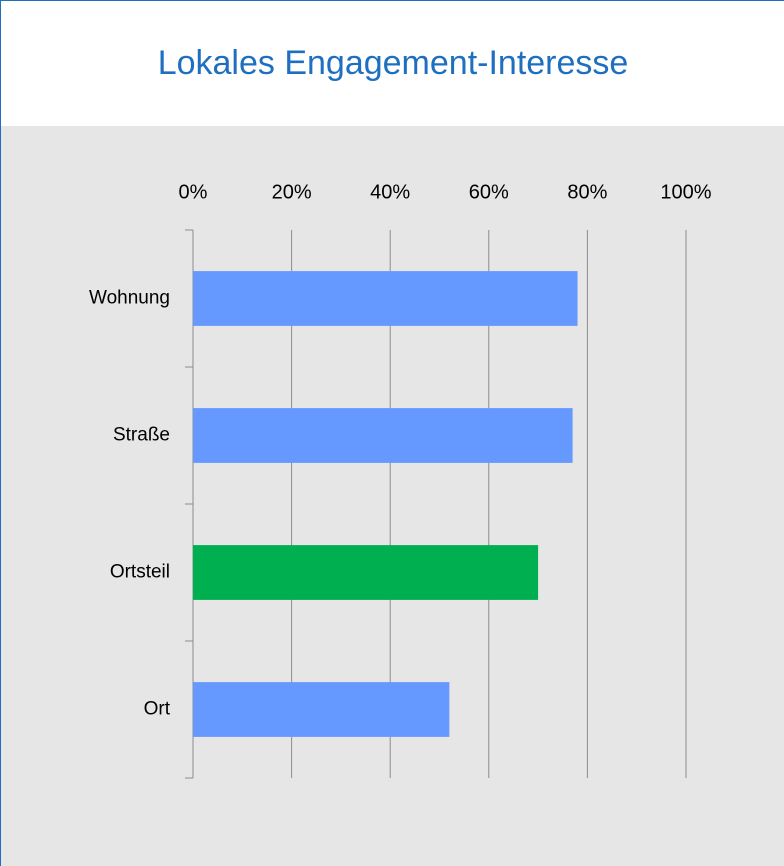 The image size is (784, 866). Describe the element at coordinates (140, 572) in the screenshot. I see `y-tick-label: Ortsteil` at that location.